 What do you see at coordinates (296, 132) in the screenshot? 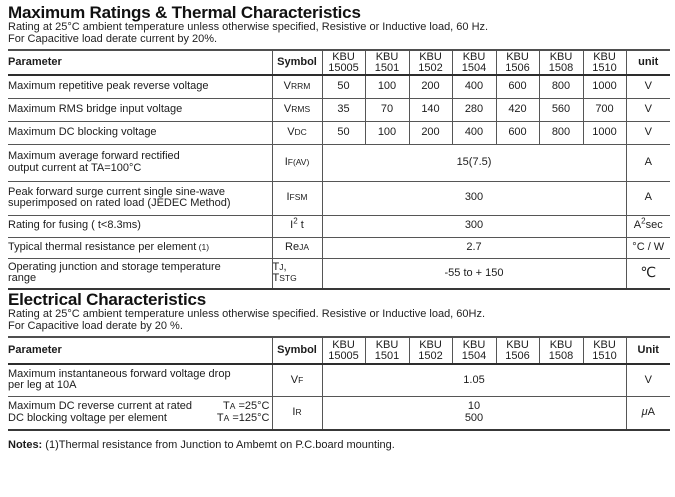
I see `symbol-cell: VDC` at bounding box center [296, 132].